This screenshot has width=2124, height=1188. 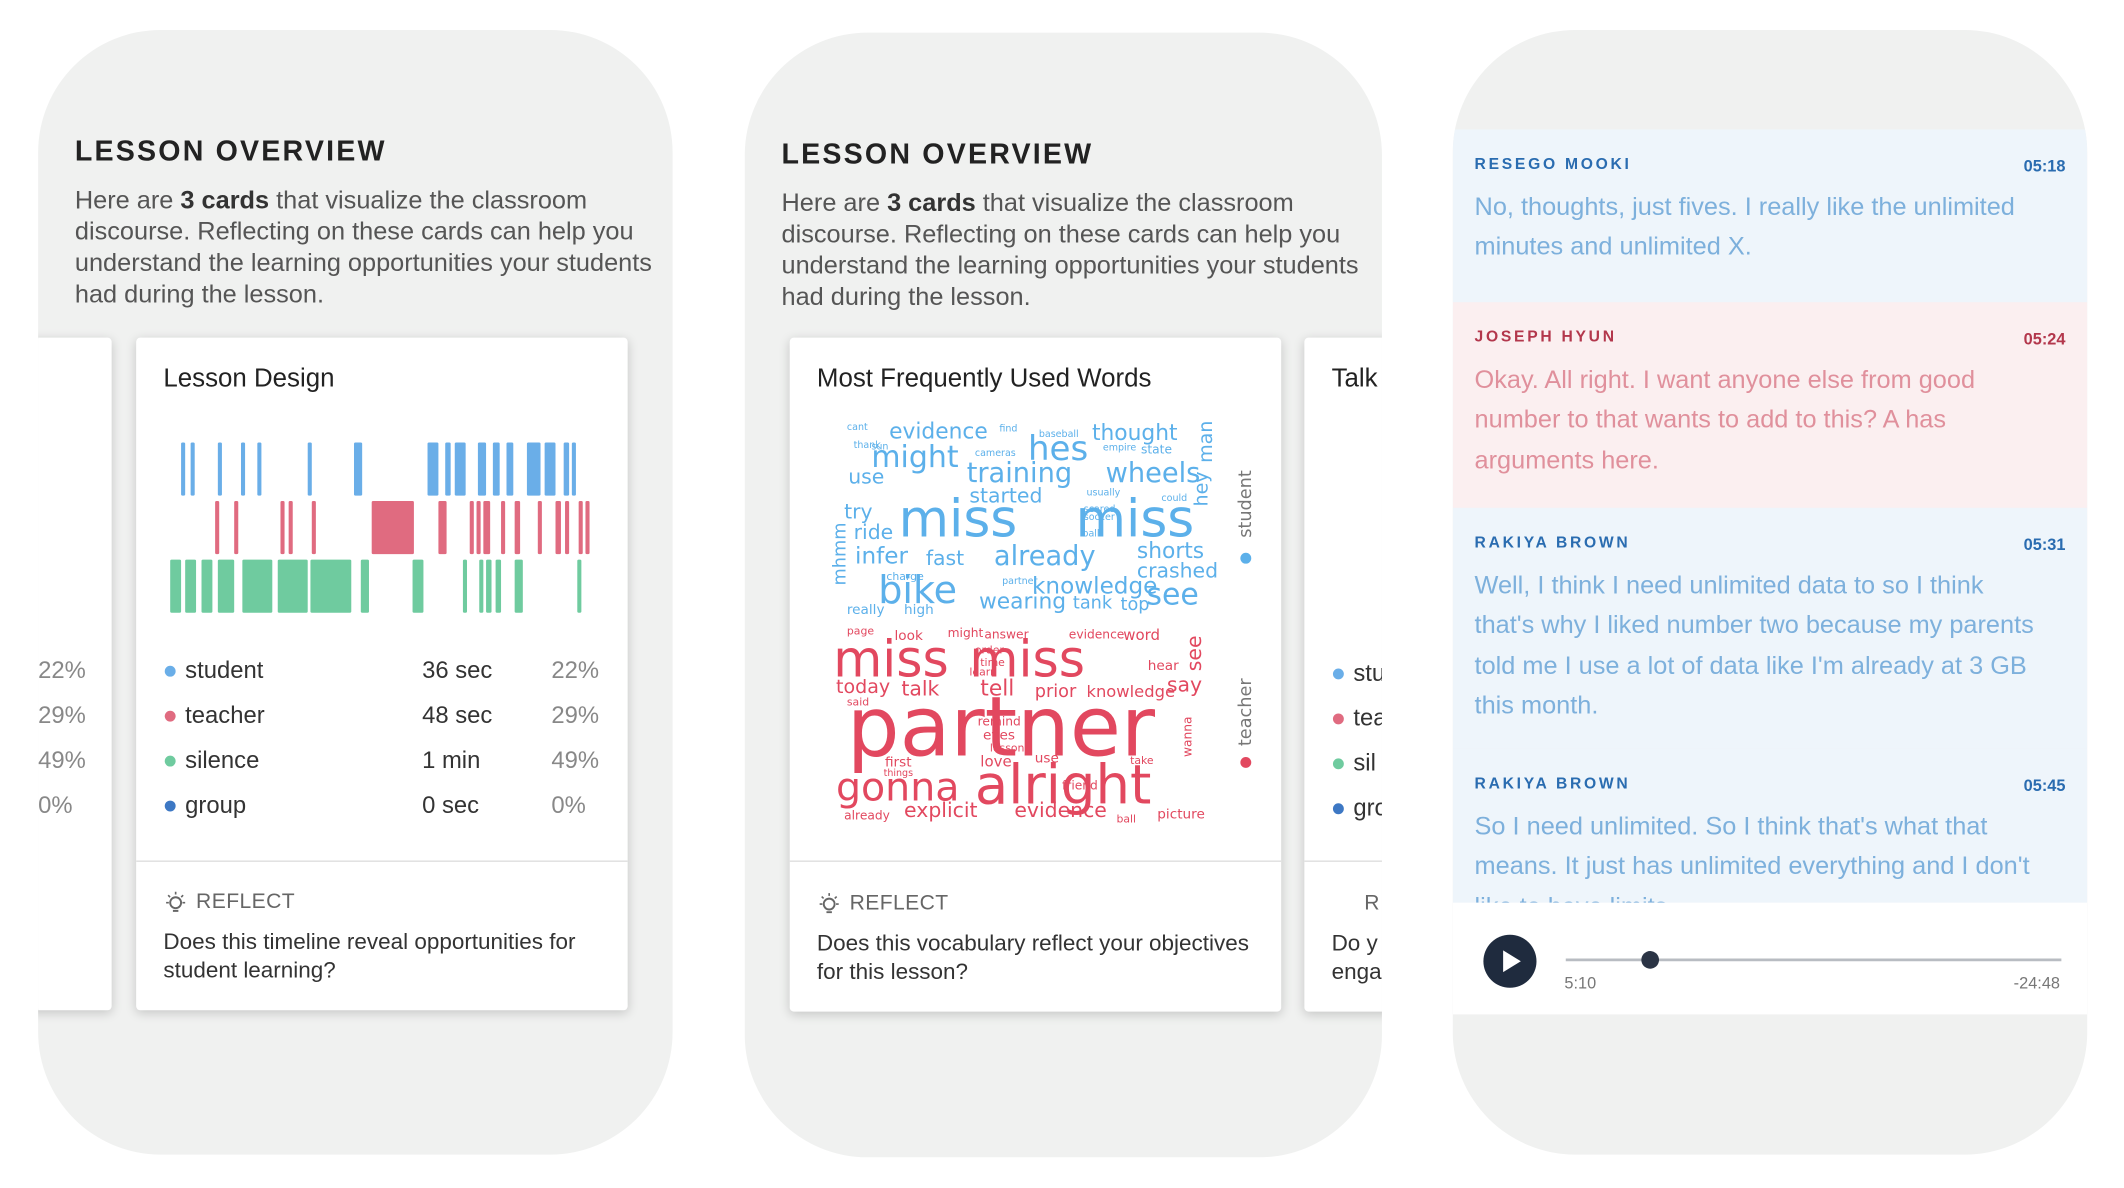 What do you see at coordinates (1093, 604) in the screenshot?
I see `word: tank` at bounding box center [1093, 604].